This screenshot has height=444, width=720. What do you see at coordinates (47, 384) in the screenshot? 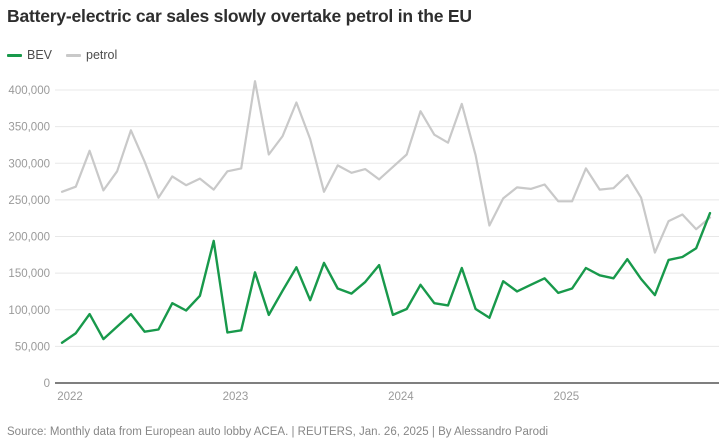
I see `y-axis-tick-label: 0` at bounding box center [47, 384].